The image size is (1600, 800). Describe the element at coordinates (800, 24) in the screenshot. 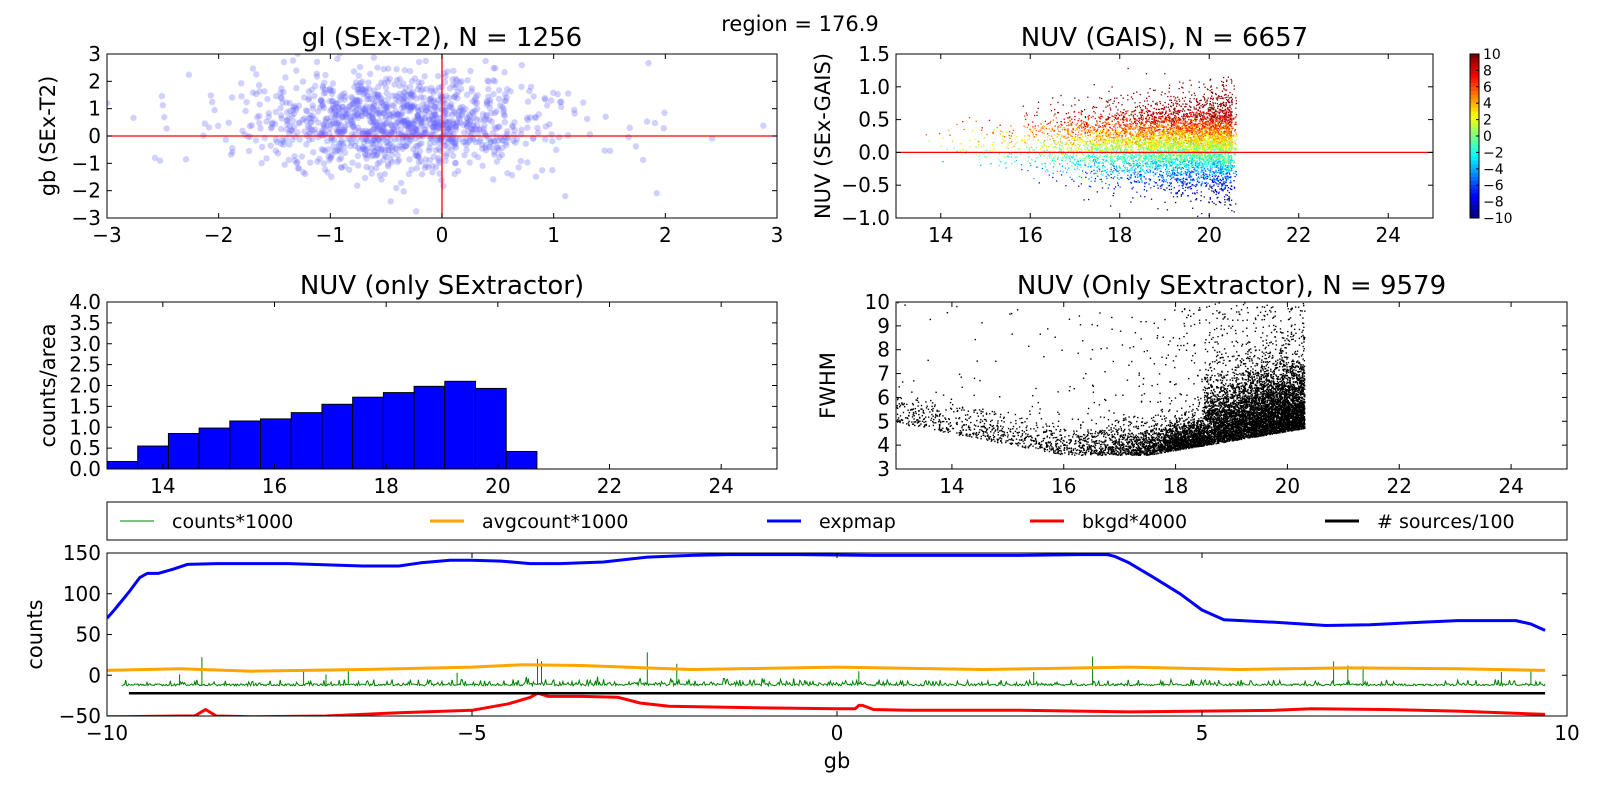

I see `figure-suptitle: region = 176.9` at that location.